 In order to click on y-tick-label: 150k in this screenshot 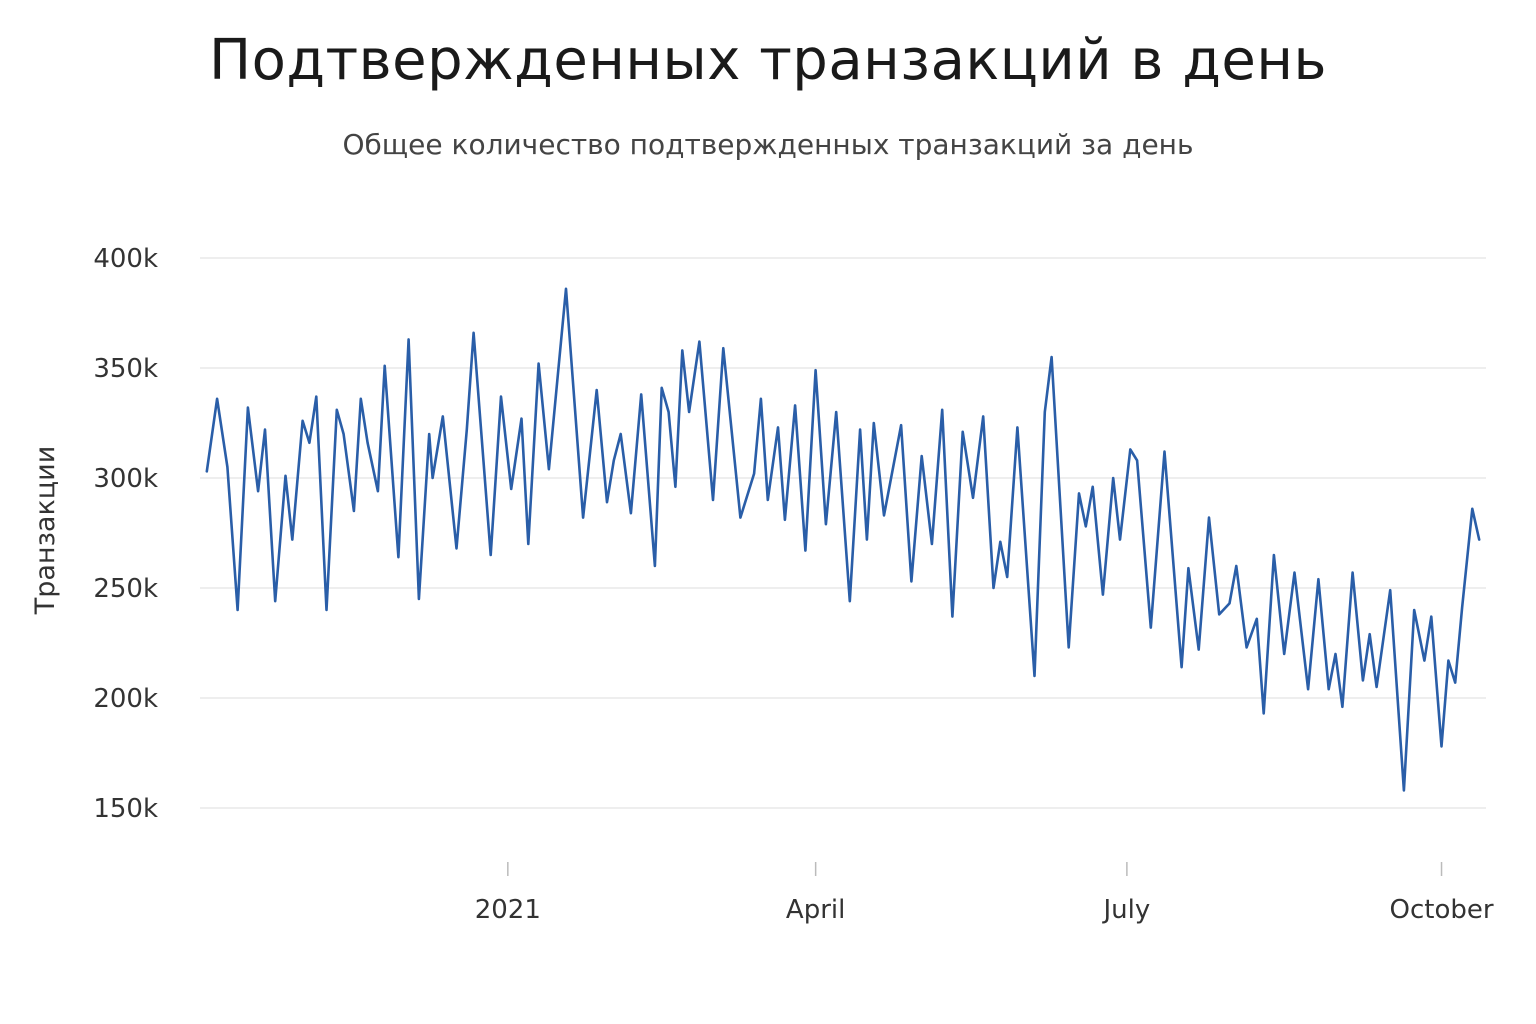, I will do `click(125, 809)`.